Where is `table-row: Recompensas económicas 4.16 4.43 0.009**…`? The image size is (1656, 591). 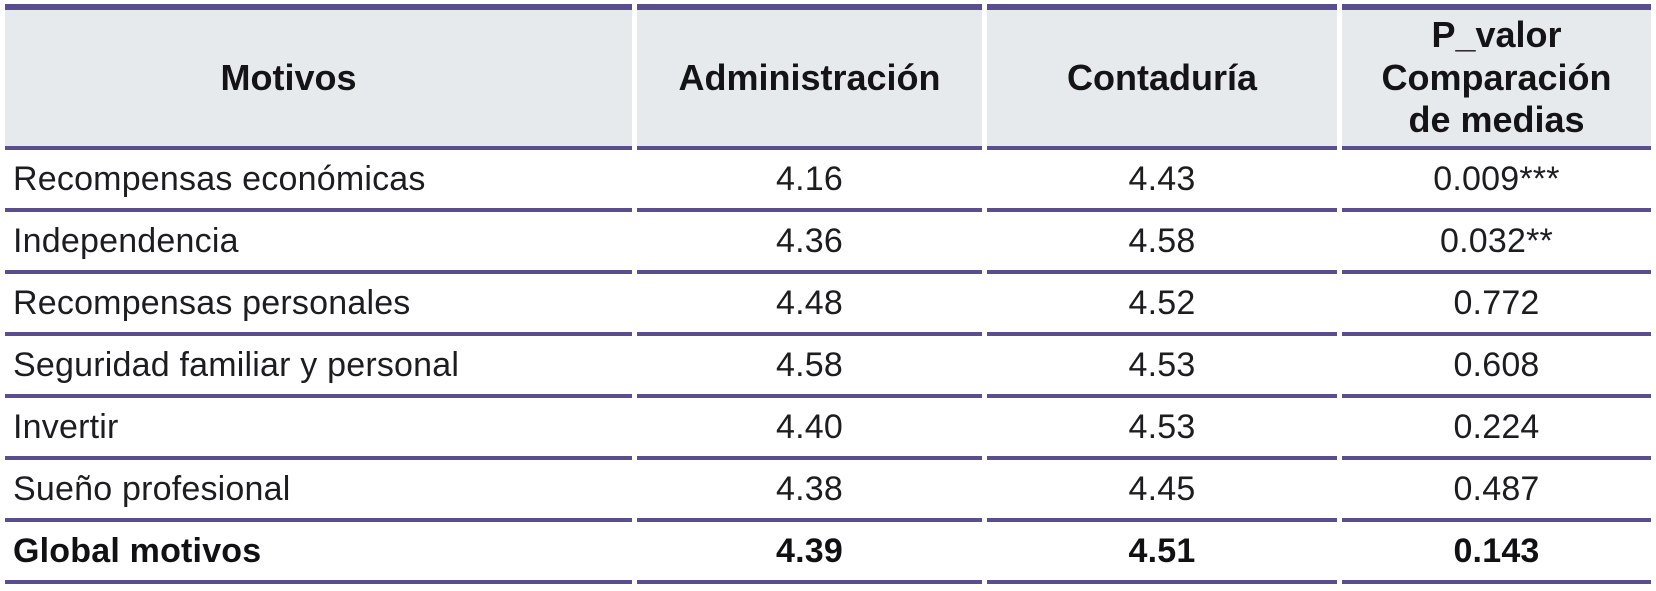
table-row: Recompensas económicas 4.16 4.43 0.009**… is located at coordinates (828, 181).